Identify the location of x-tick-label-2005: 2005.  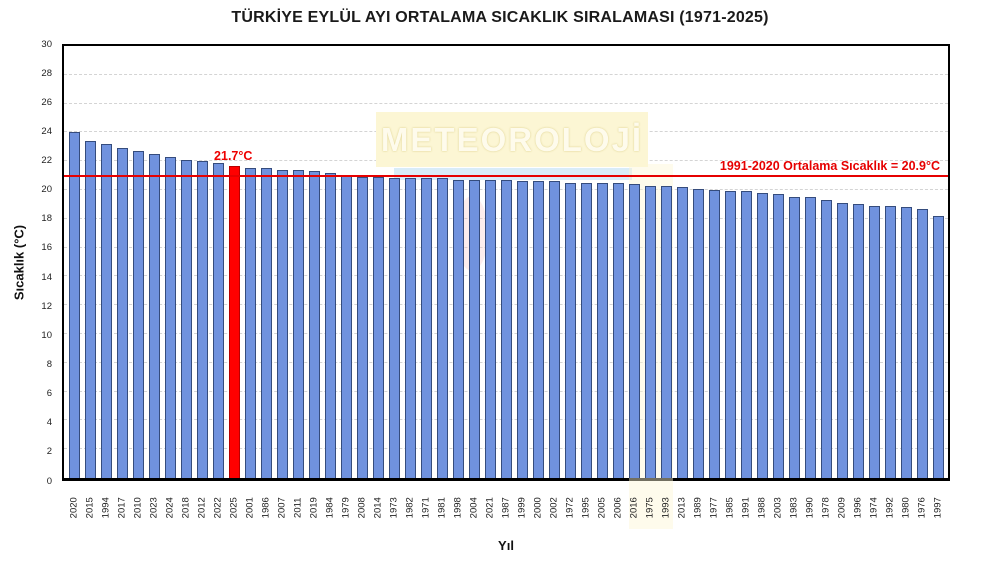
(602, 508).